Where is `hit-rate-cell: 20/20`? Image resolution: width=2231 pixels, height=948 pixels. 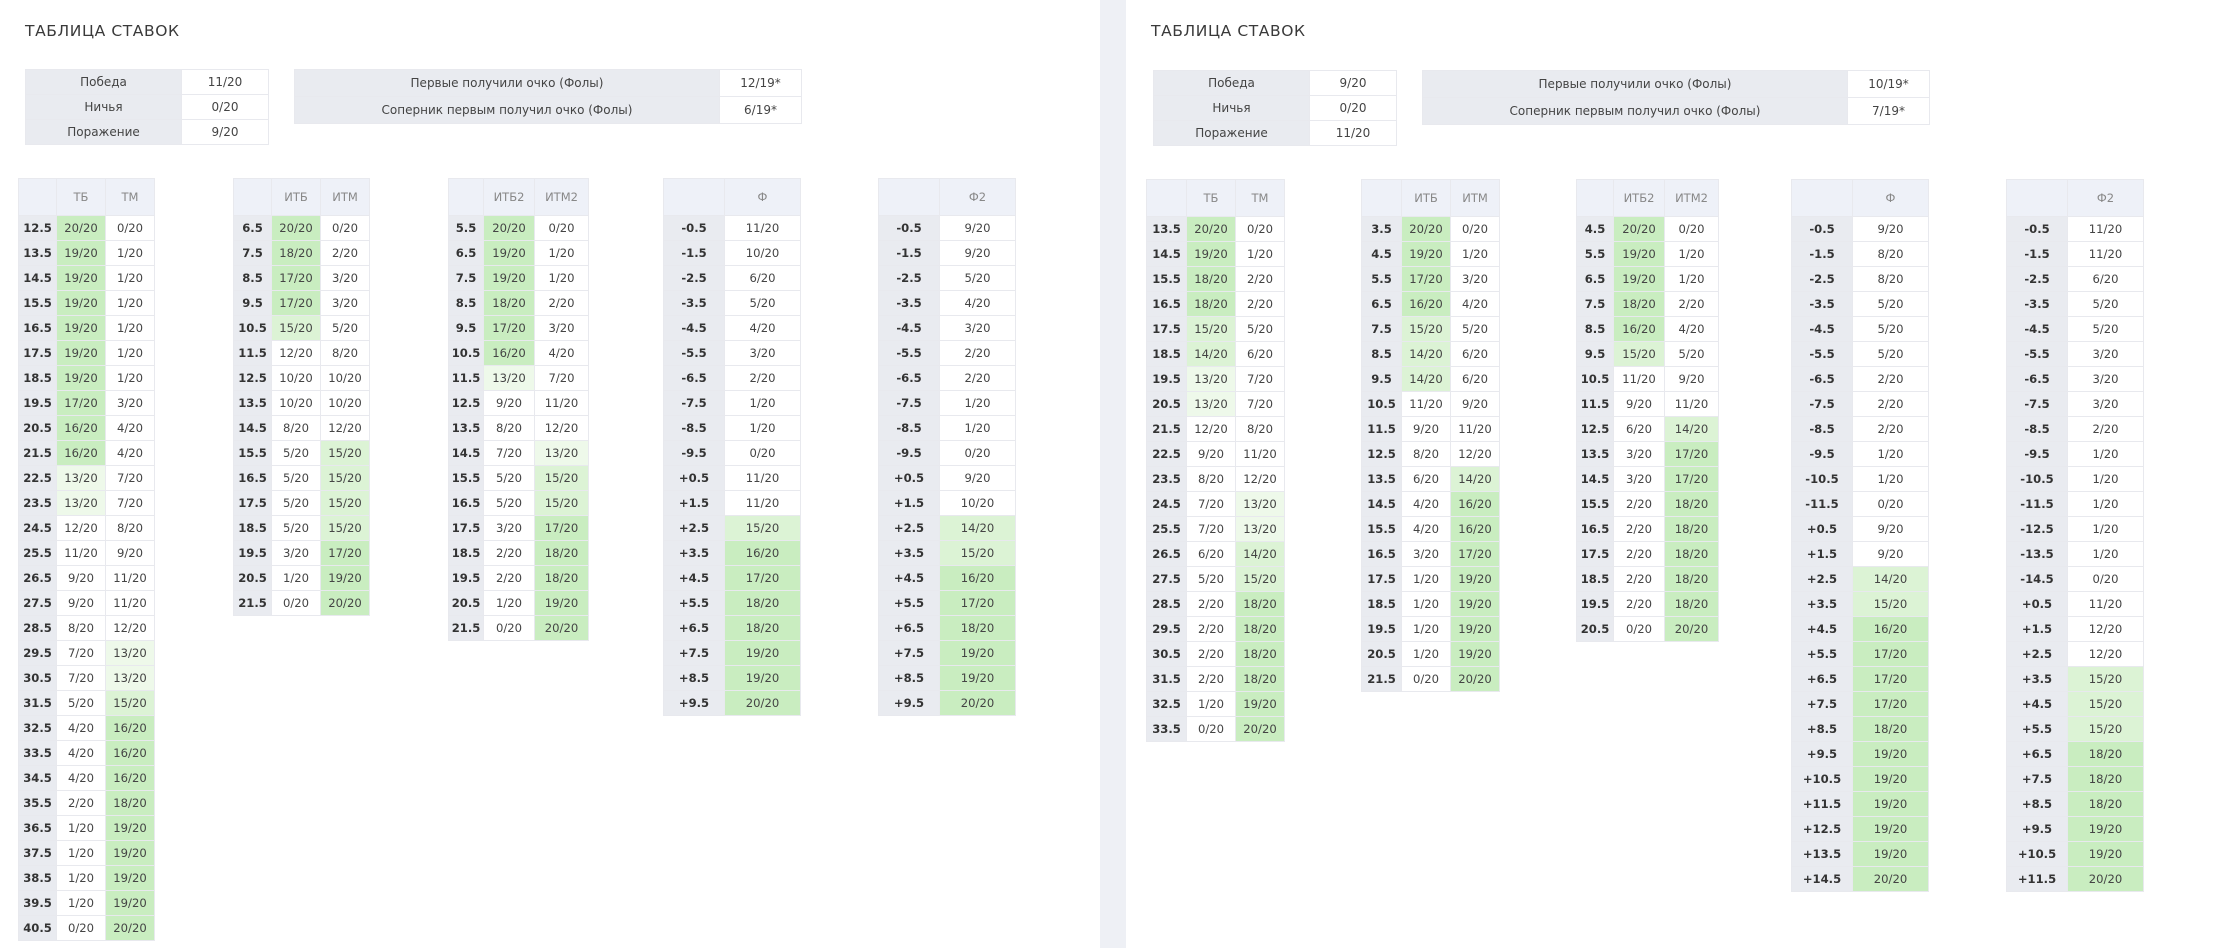 hit-rate-cell: 20/20 is located at coordinates (509, 228).